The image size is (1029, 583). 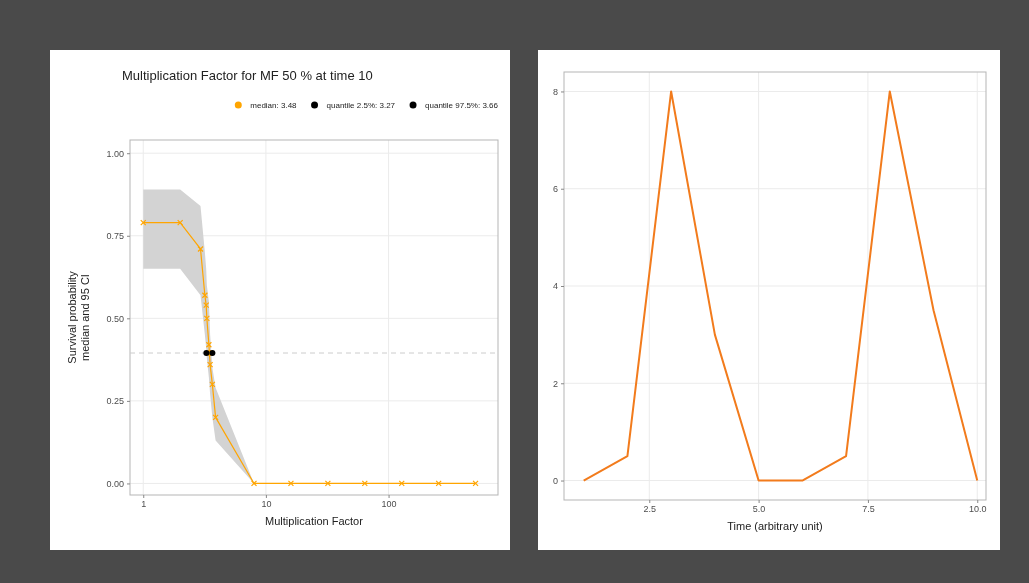 What do you see at coordinates (144, 504) in the screenshot?
I see `x-tick-label: 1` at bounding box center [144, 504].